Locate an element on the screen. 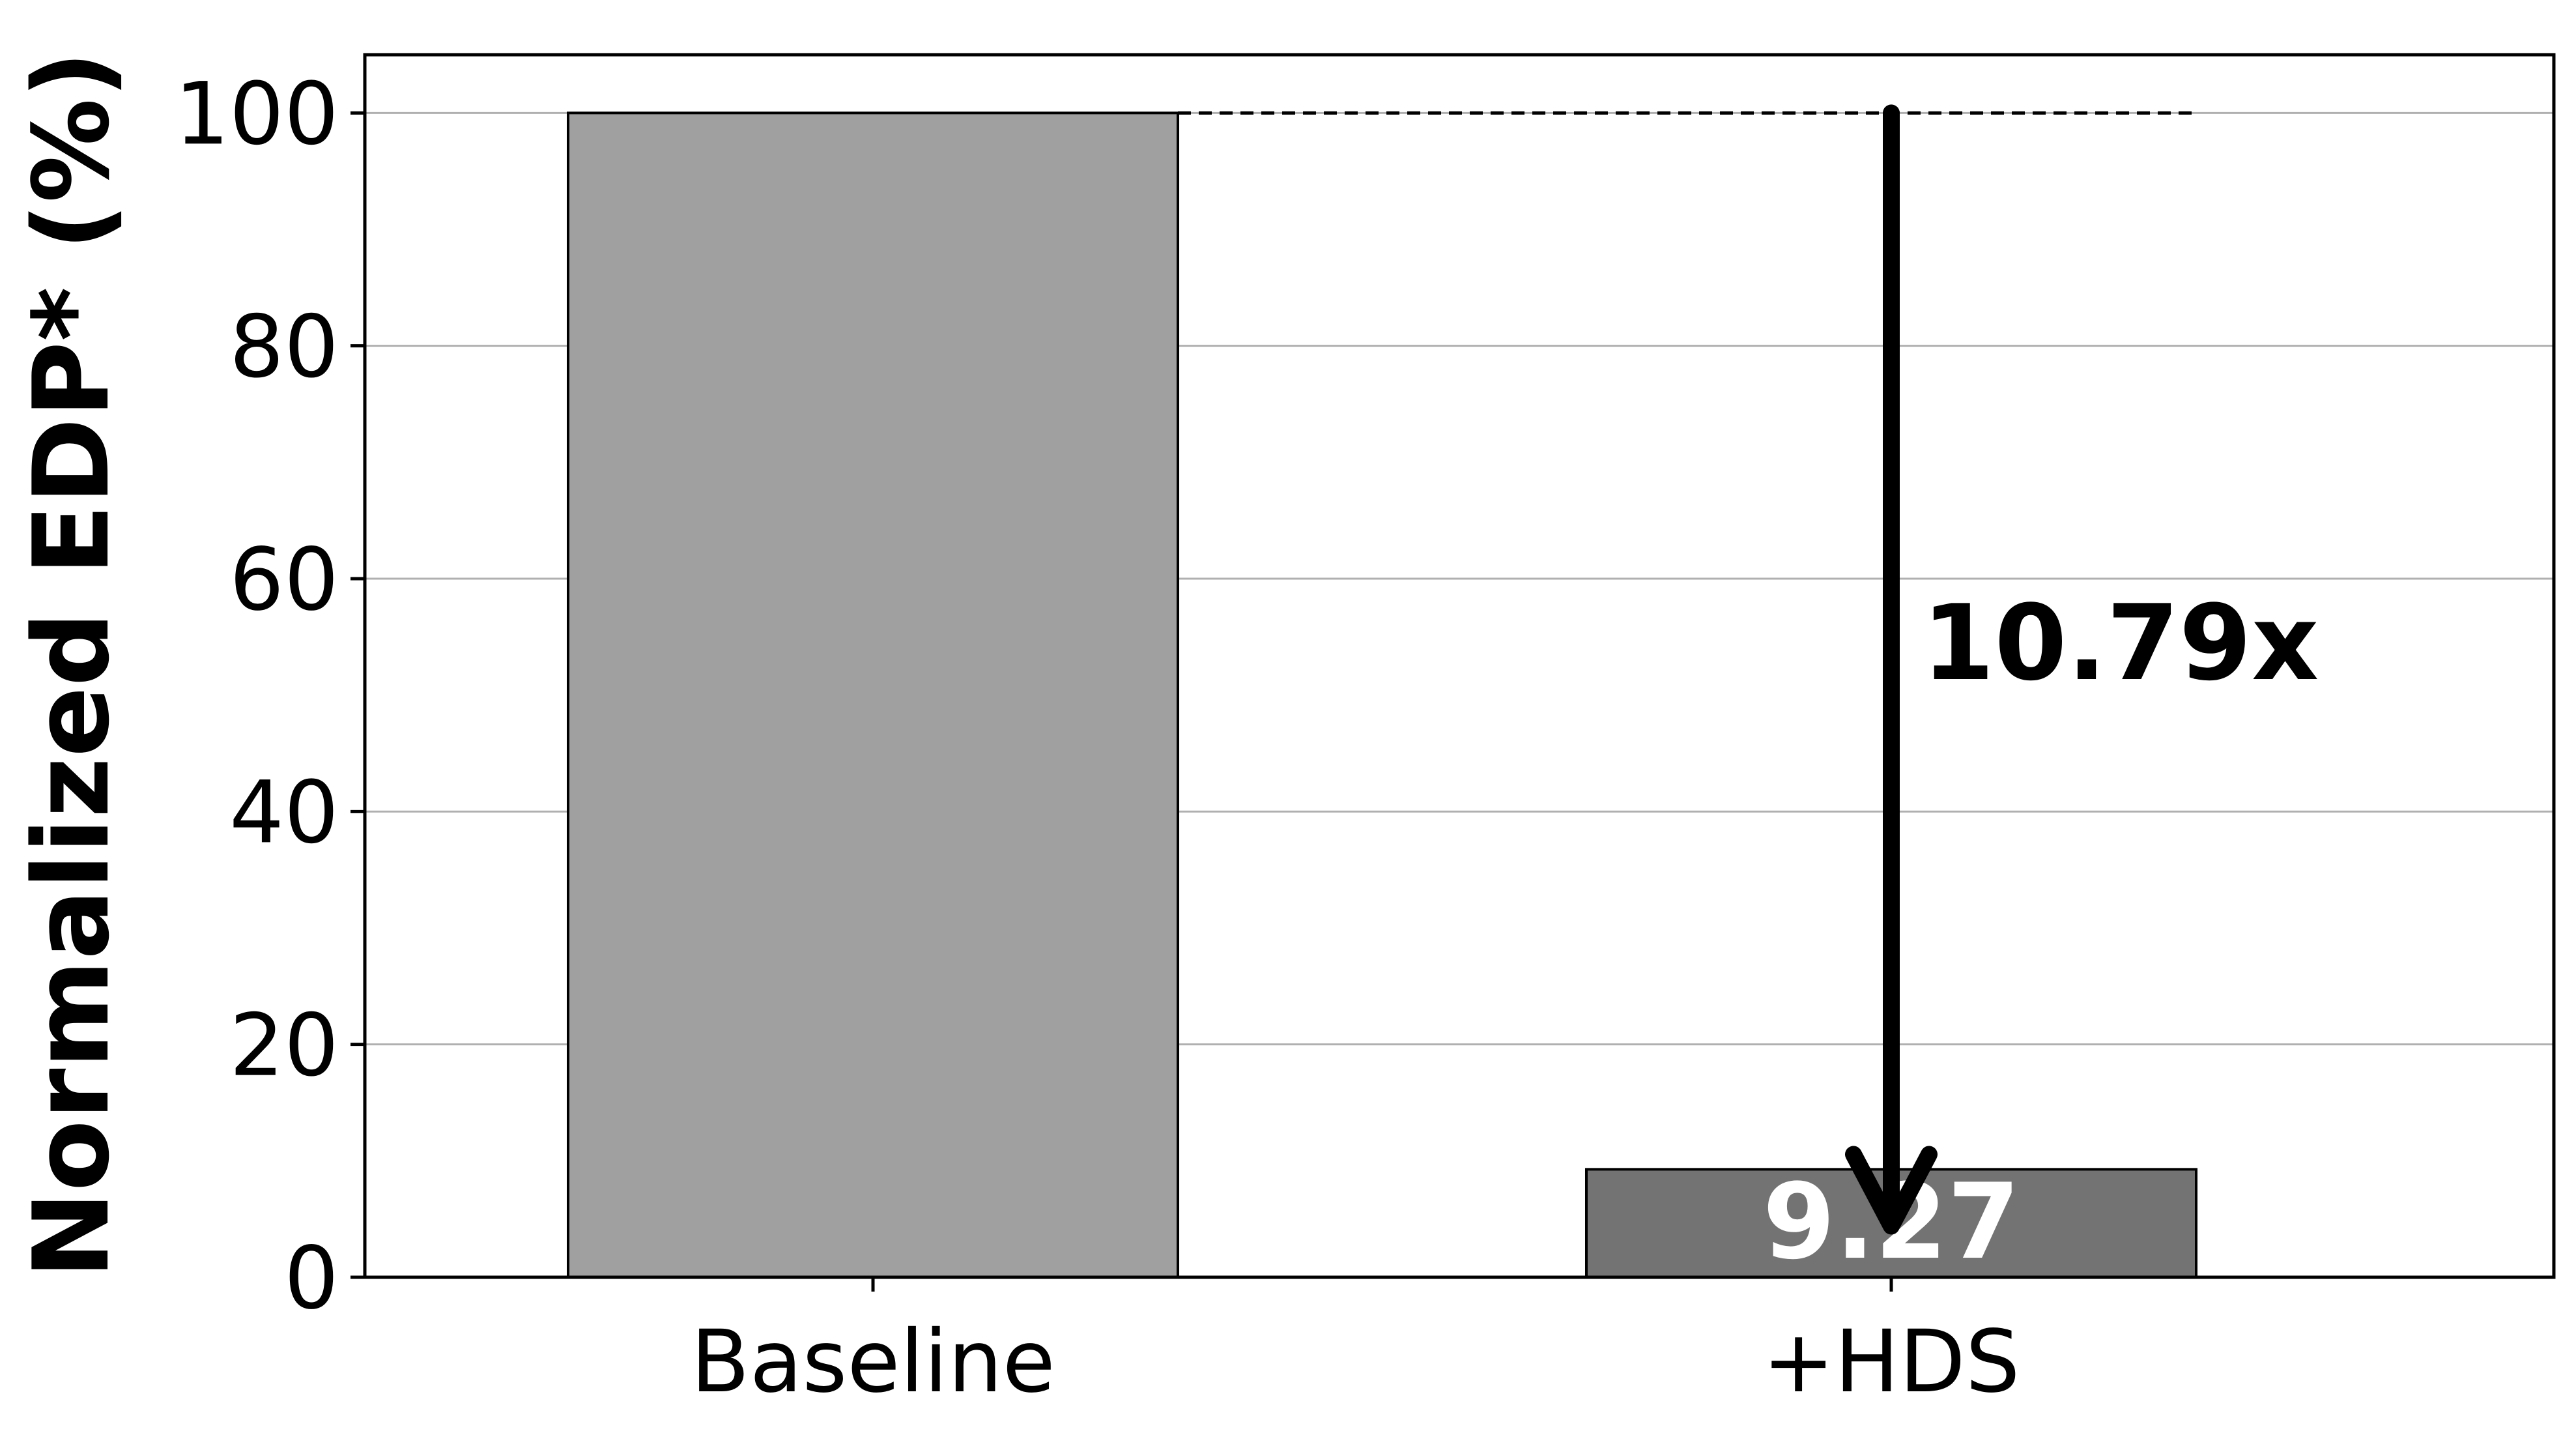 The image size is (2576, 1433). y-tick-label-60: 60 is located at coordinates (284, 580).